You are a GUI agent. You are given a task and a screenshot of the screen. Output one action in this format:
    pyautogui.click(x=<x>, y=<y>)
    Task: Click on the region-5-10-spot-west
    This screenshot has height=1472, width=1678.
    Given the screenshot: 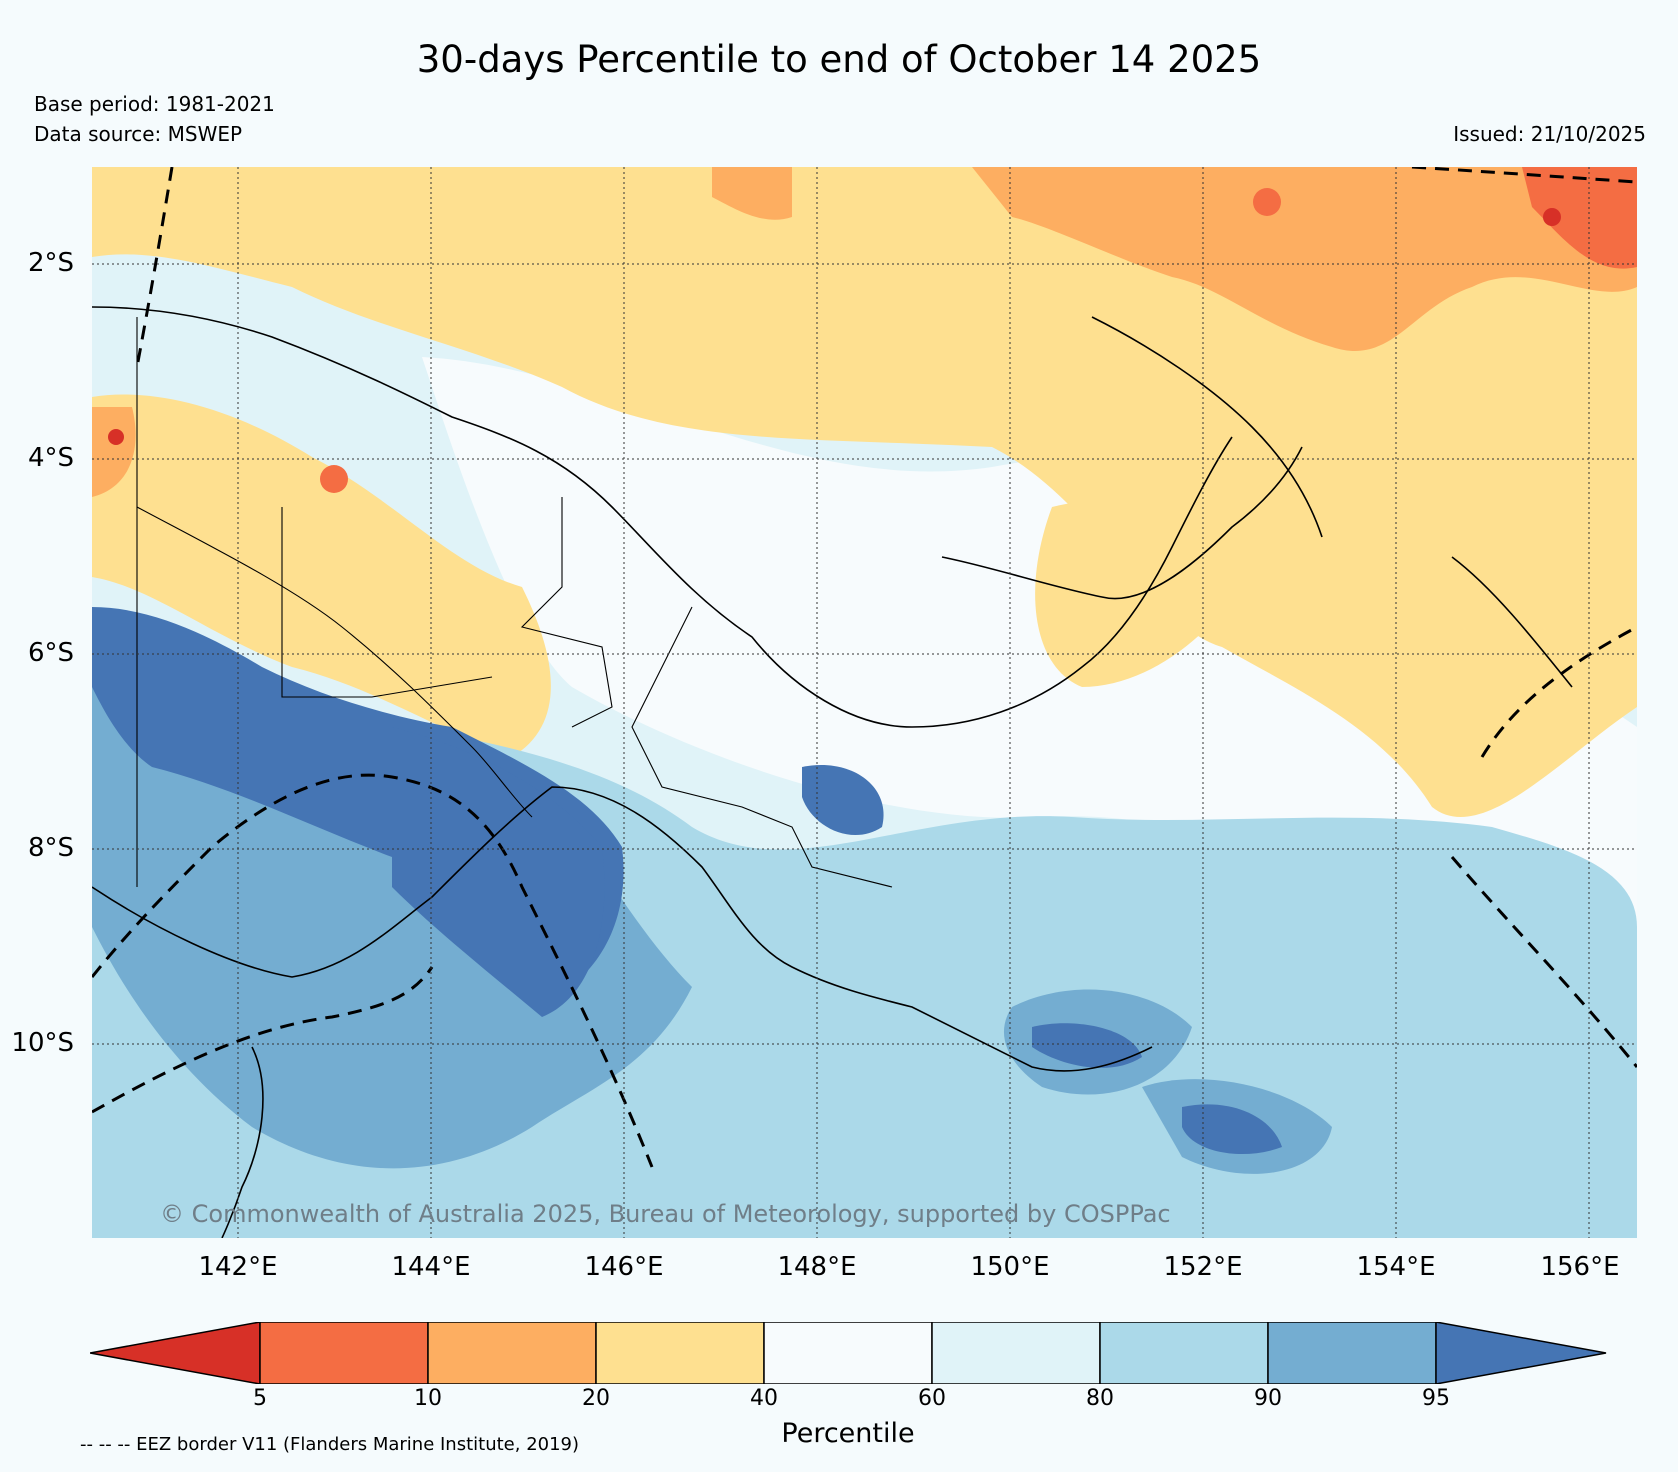 What is the action you would take?
    pyautogui.click(x=334, y=479)
    